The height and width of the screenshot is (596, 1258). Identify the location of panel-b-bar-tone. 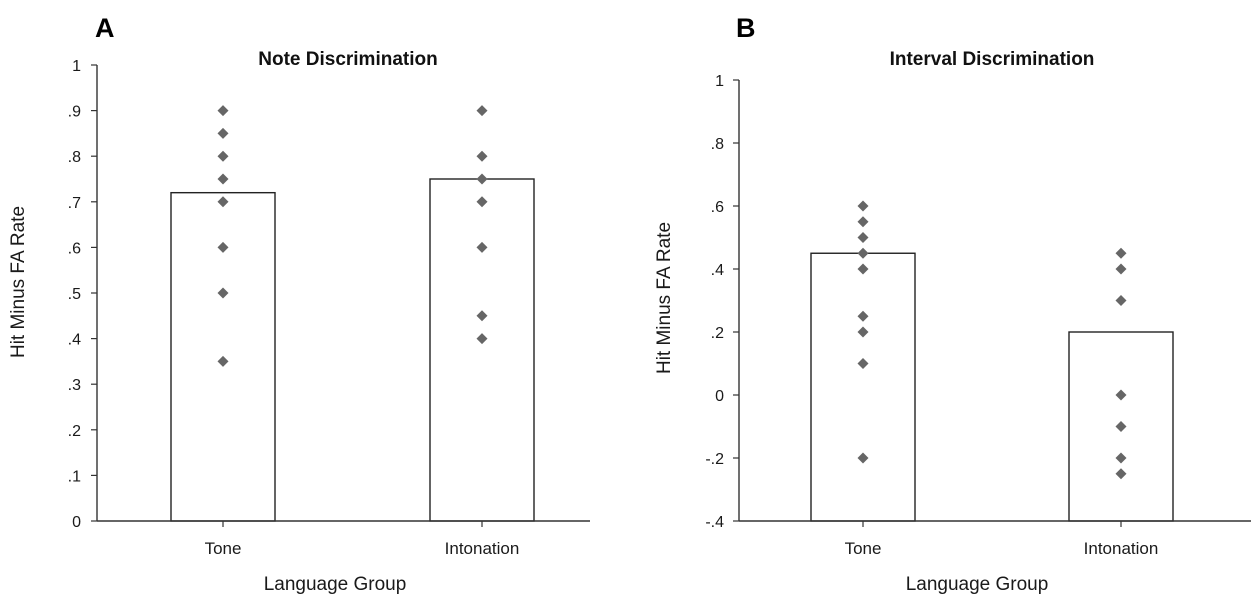
(863, 387).